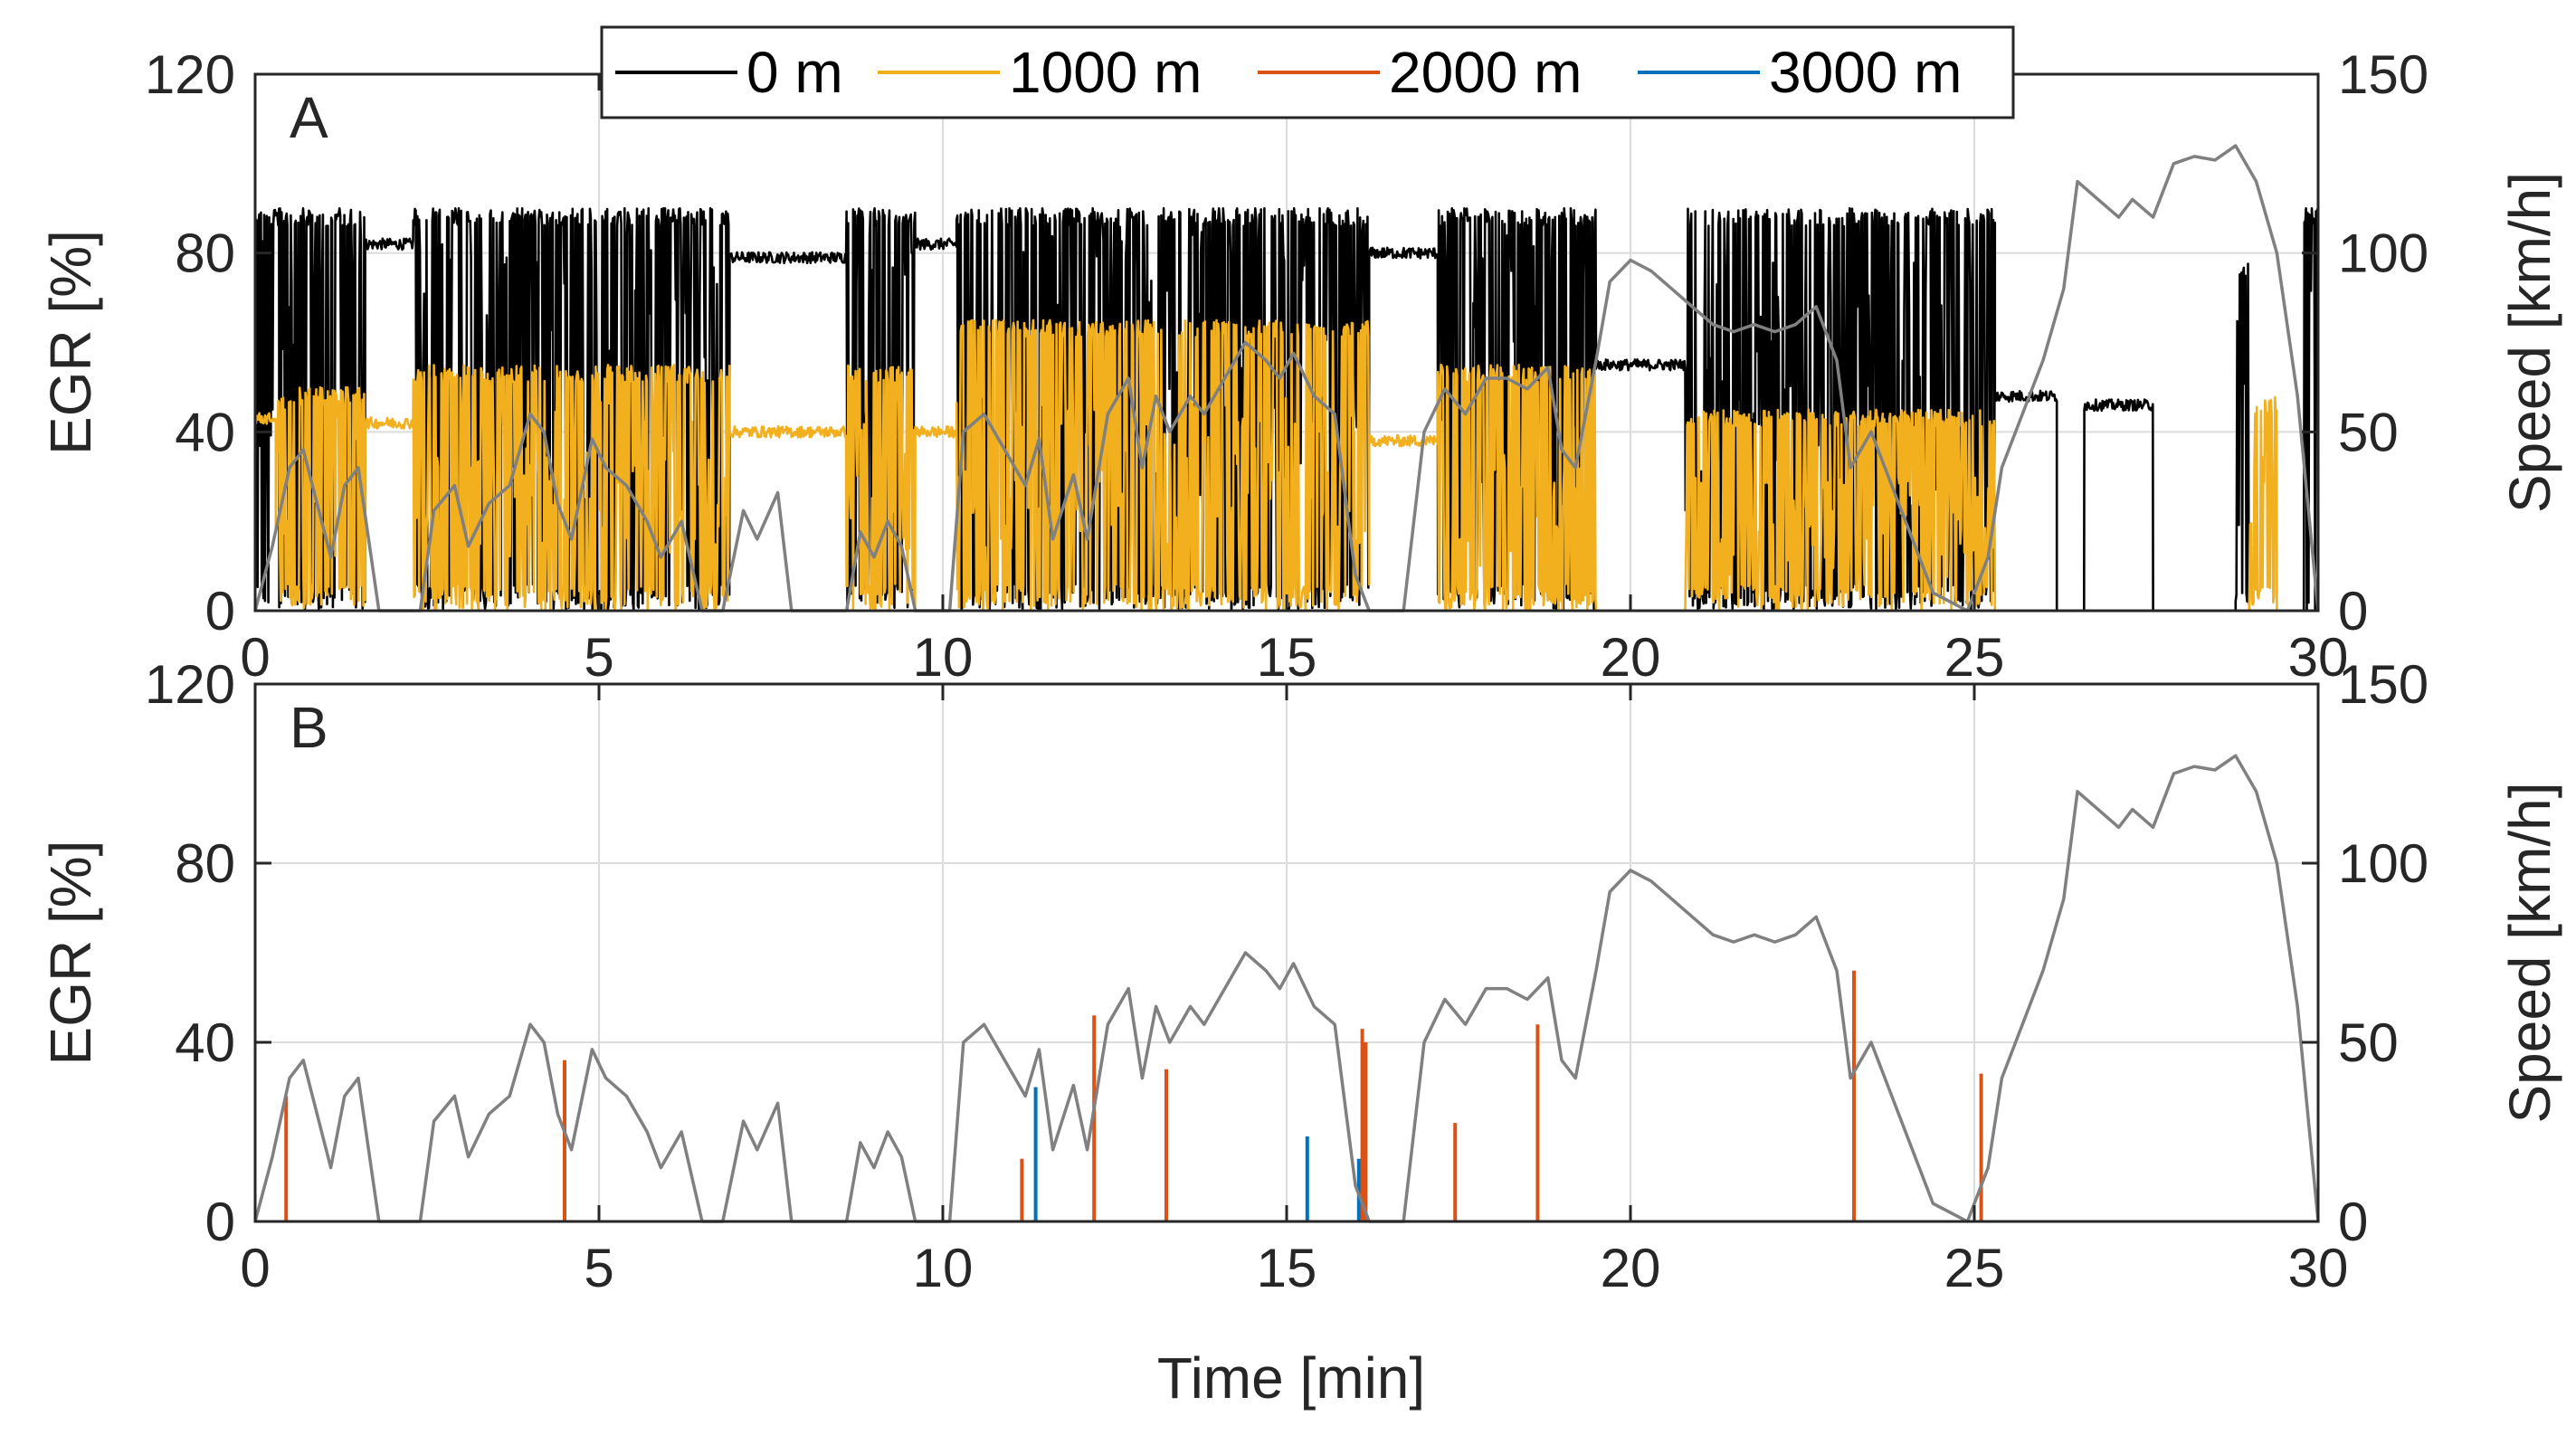 This screenshot has width=2576, height=1435. Describe the element at coordinates (1291, 1378) in the screenshot. I see `x-axis-label: Time [min]` at that location.